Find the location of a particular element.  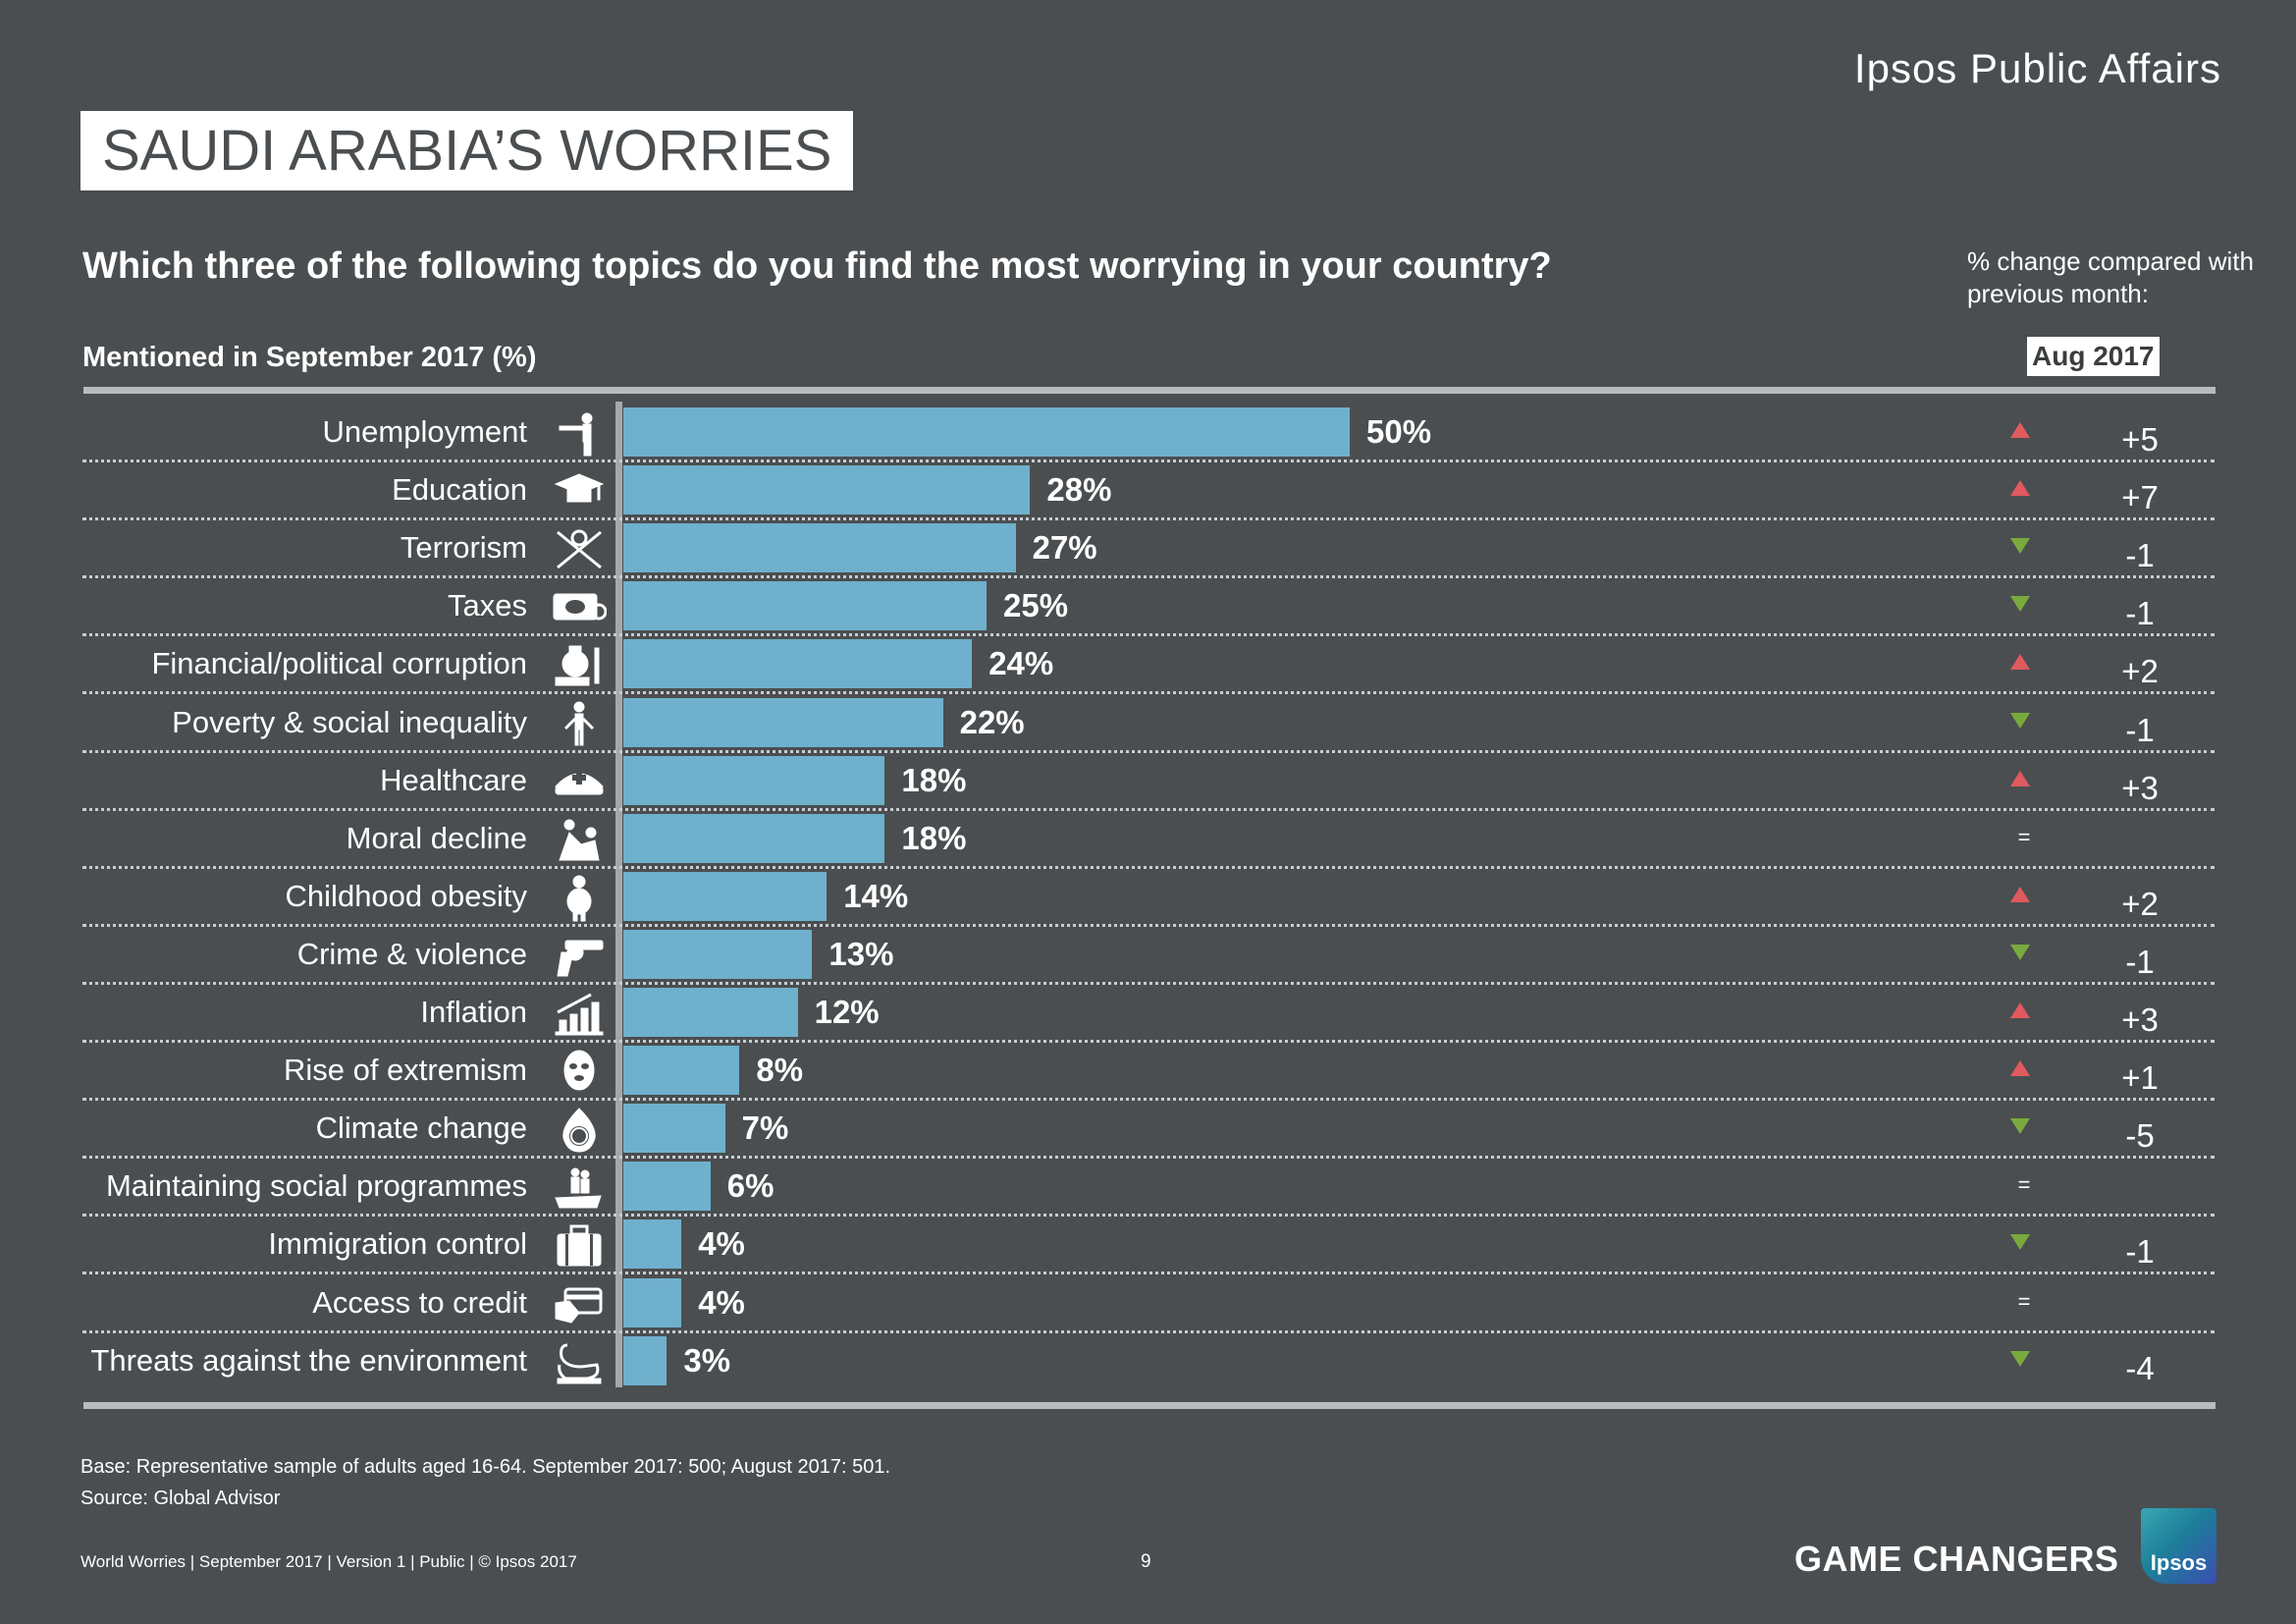

bar-value-label: 25% is located at coordinates (1036, 605).